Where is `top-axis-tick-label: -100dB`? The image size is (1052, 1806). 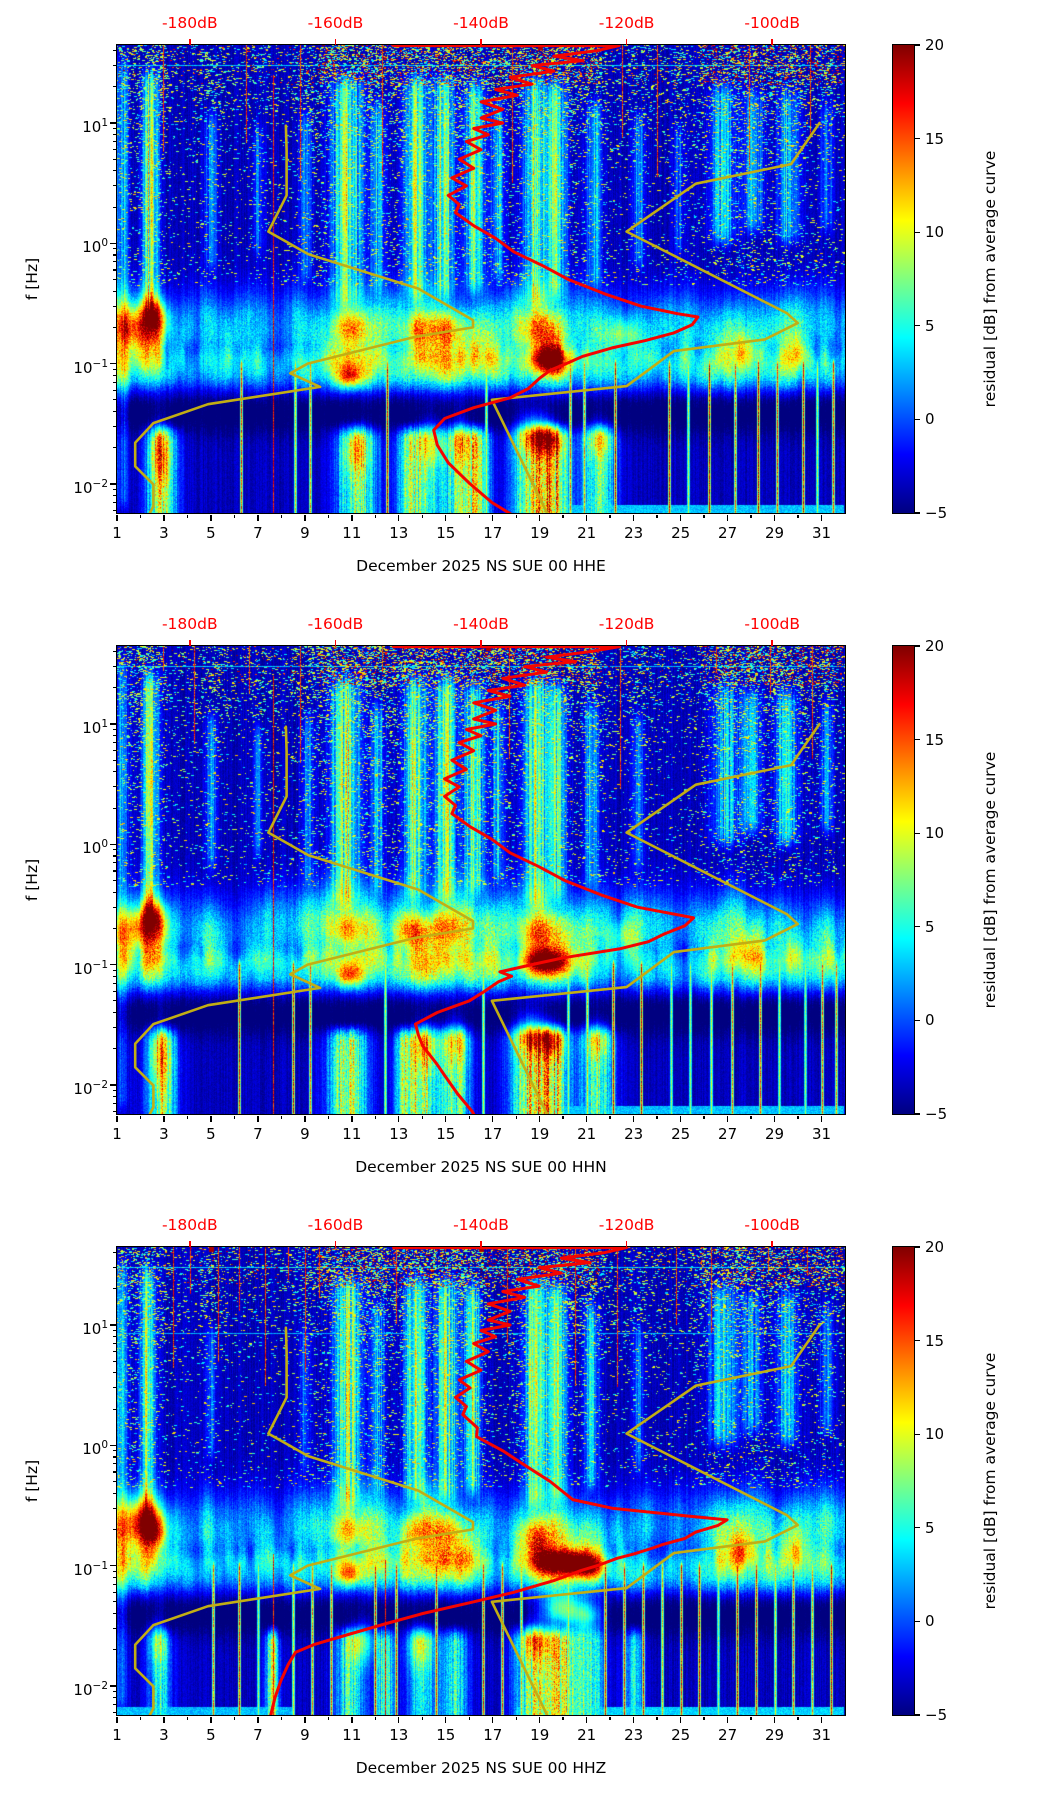
top-axis-tick-label: -100dB is located at coordinates (772, 1225).